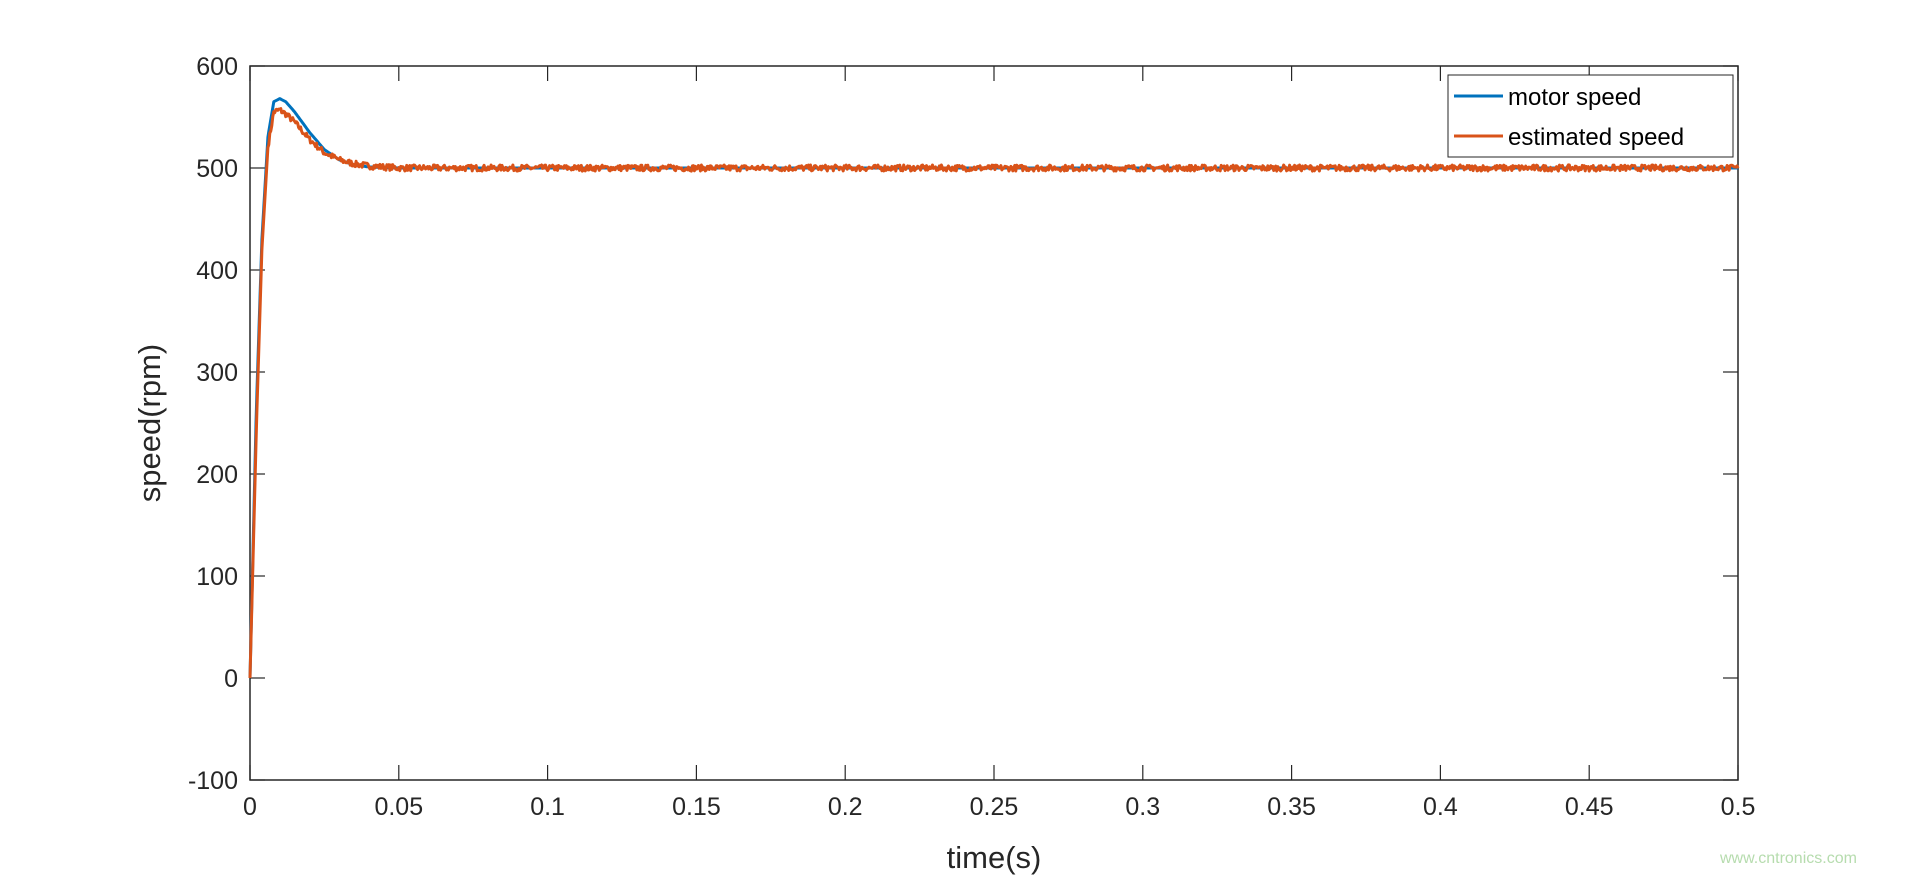 The width and height of the screenshot is (1920, 878). What do you see at coordinates (845, 807) in the screenshot?
I see `x-tick-label: 0.2` at bounding box center [845, 807].